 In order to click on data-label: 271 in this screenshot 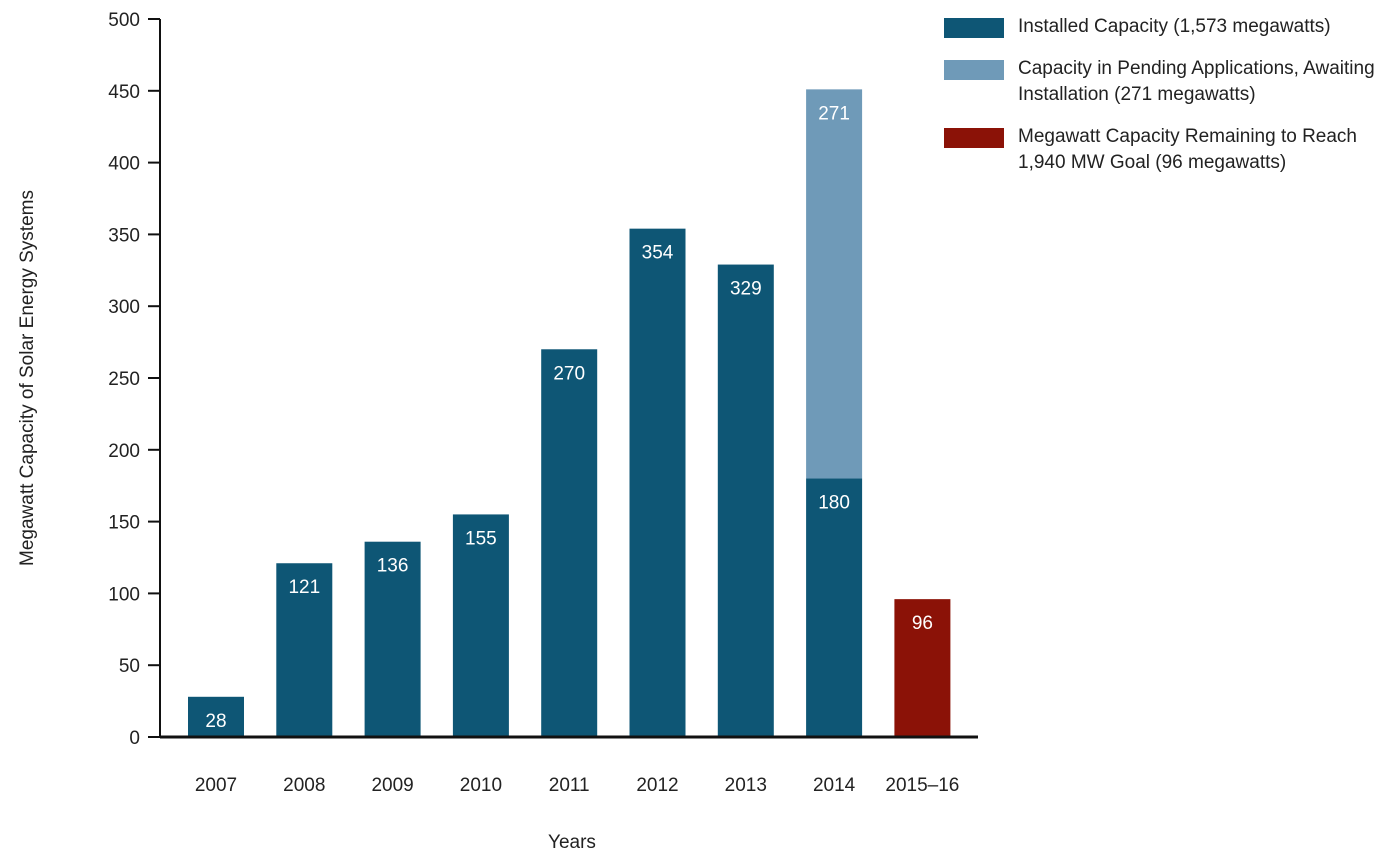, I will do `click(834, 113)`.